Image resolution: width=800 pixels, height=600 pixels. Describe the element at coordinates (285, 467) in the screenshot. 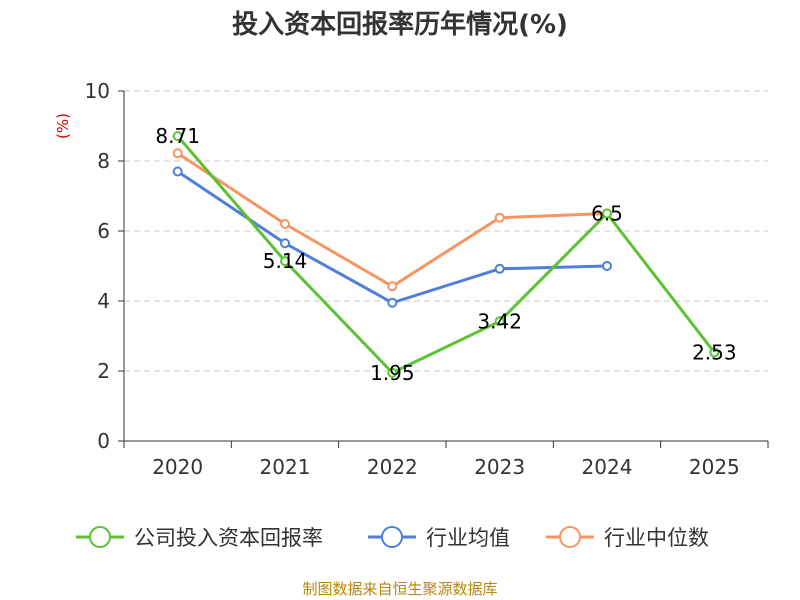

I see `x-tick-label: 2021` at that location.